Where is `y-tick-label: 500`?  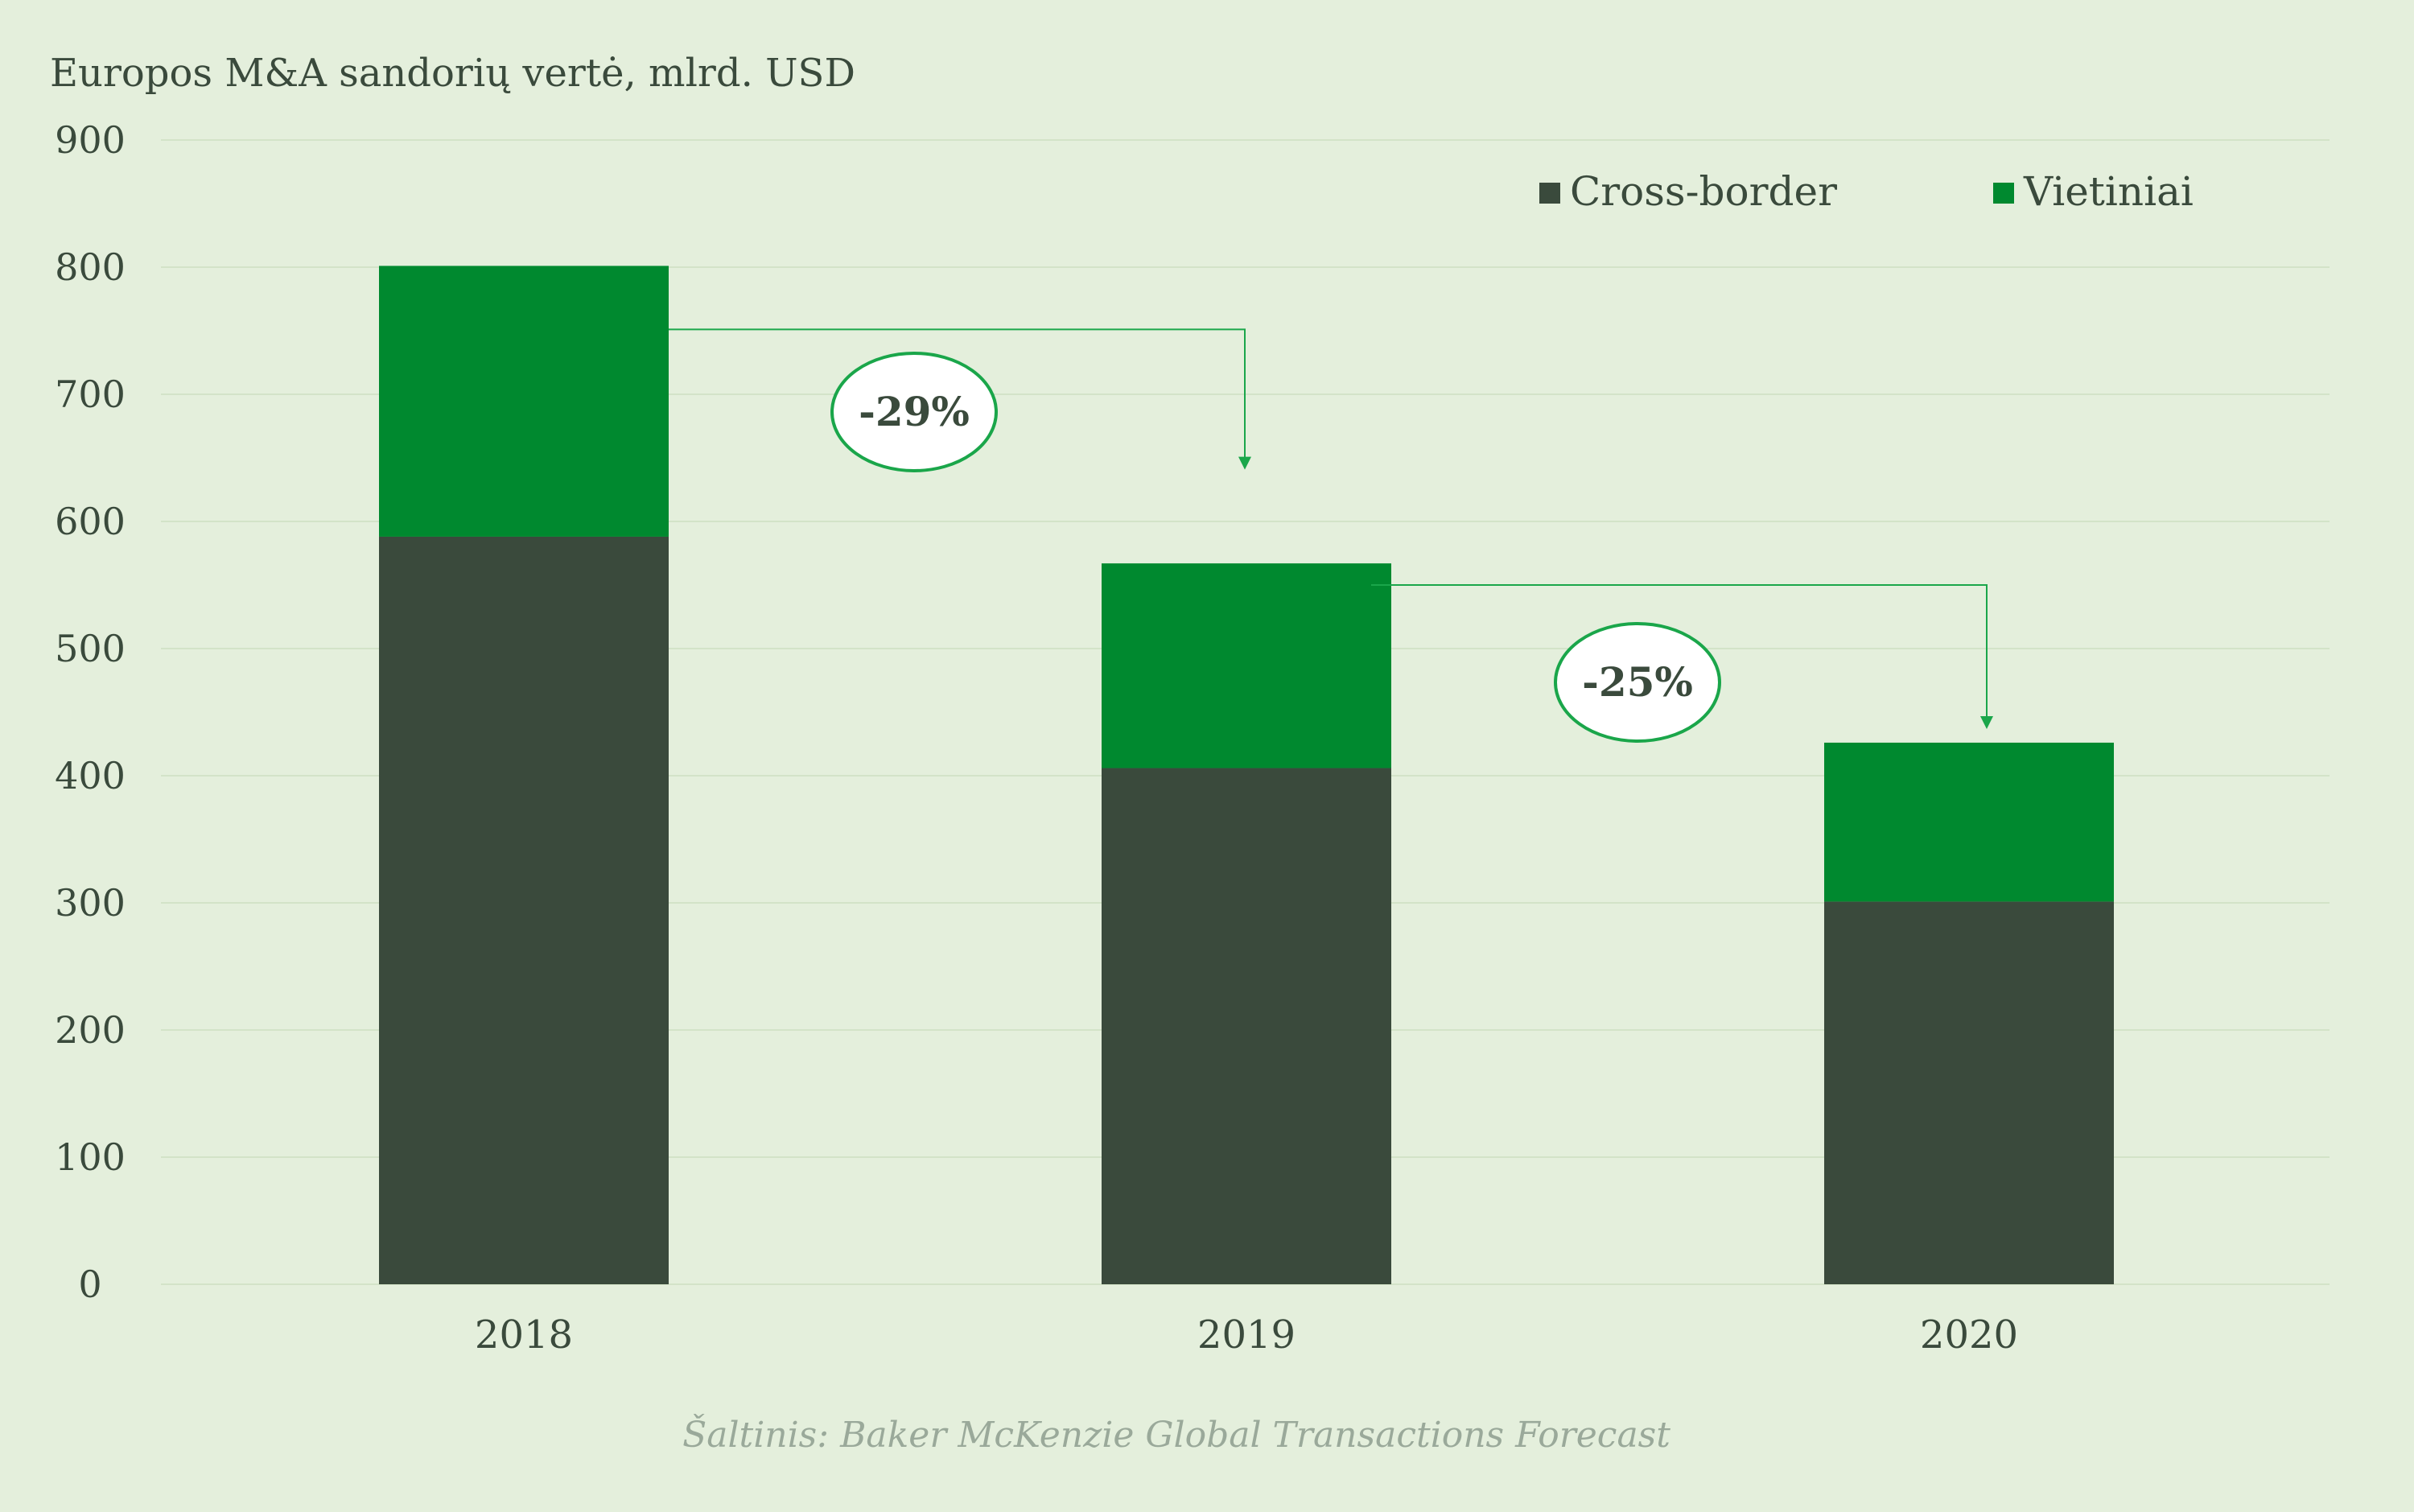
y-tick-label: 500 is located at coordinates (90, 648).